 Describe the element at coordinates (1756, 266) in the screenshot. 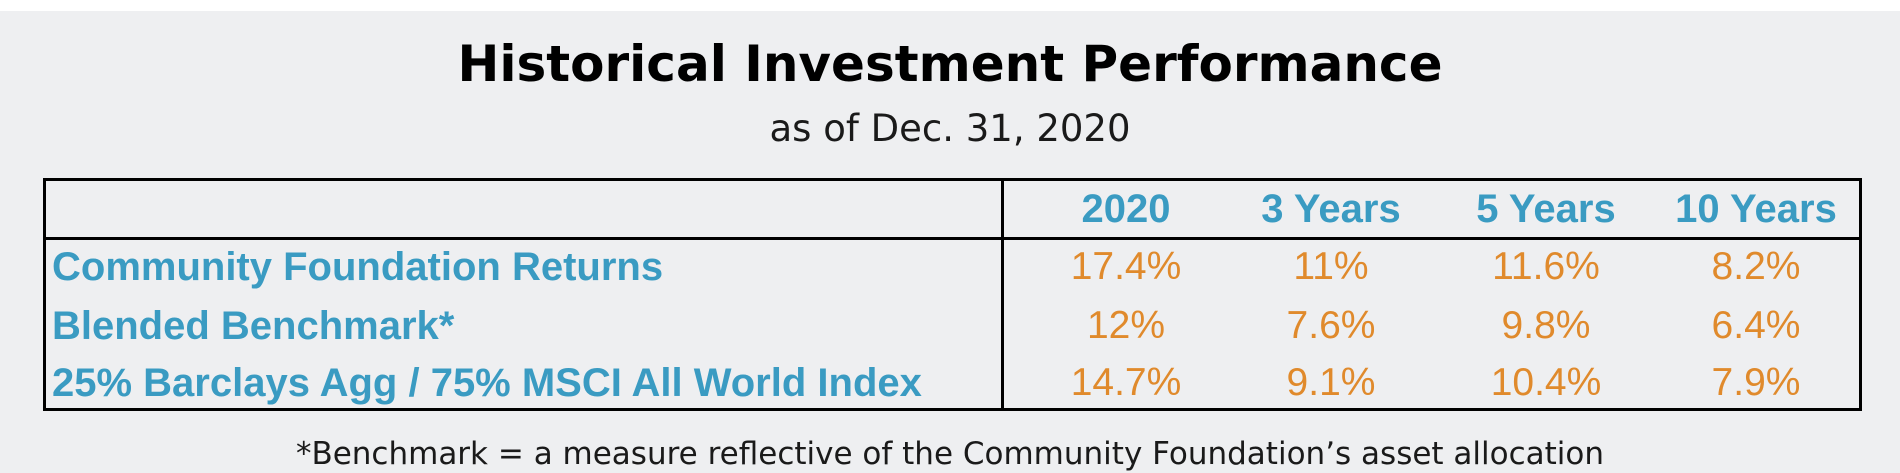

I see `cell-cf-10-years: 8.2%` at that location.